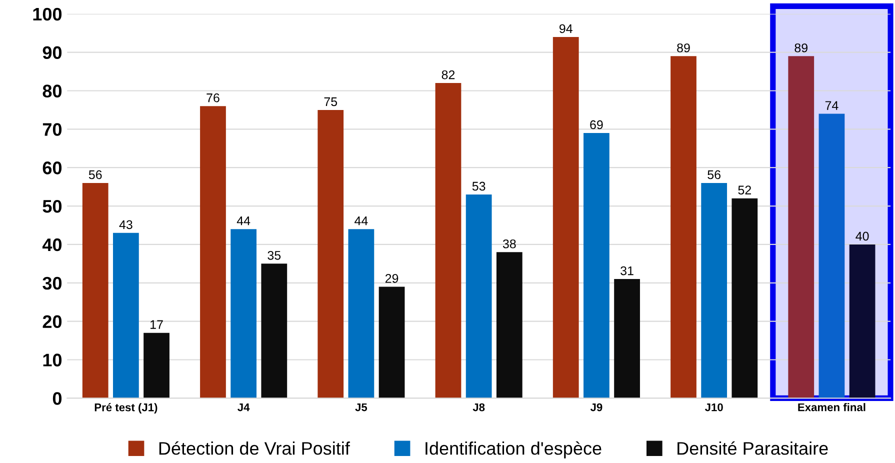 This screenshot has width=895, height=463. What do you see at coordinates (52, 53) in the screenshot?
I see `y-tick-label: 90` at bounding box center [52, 53].